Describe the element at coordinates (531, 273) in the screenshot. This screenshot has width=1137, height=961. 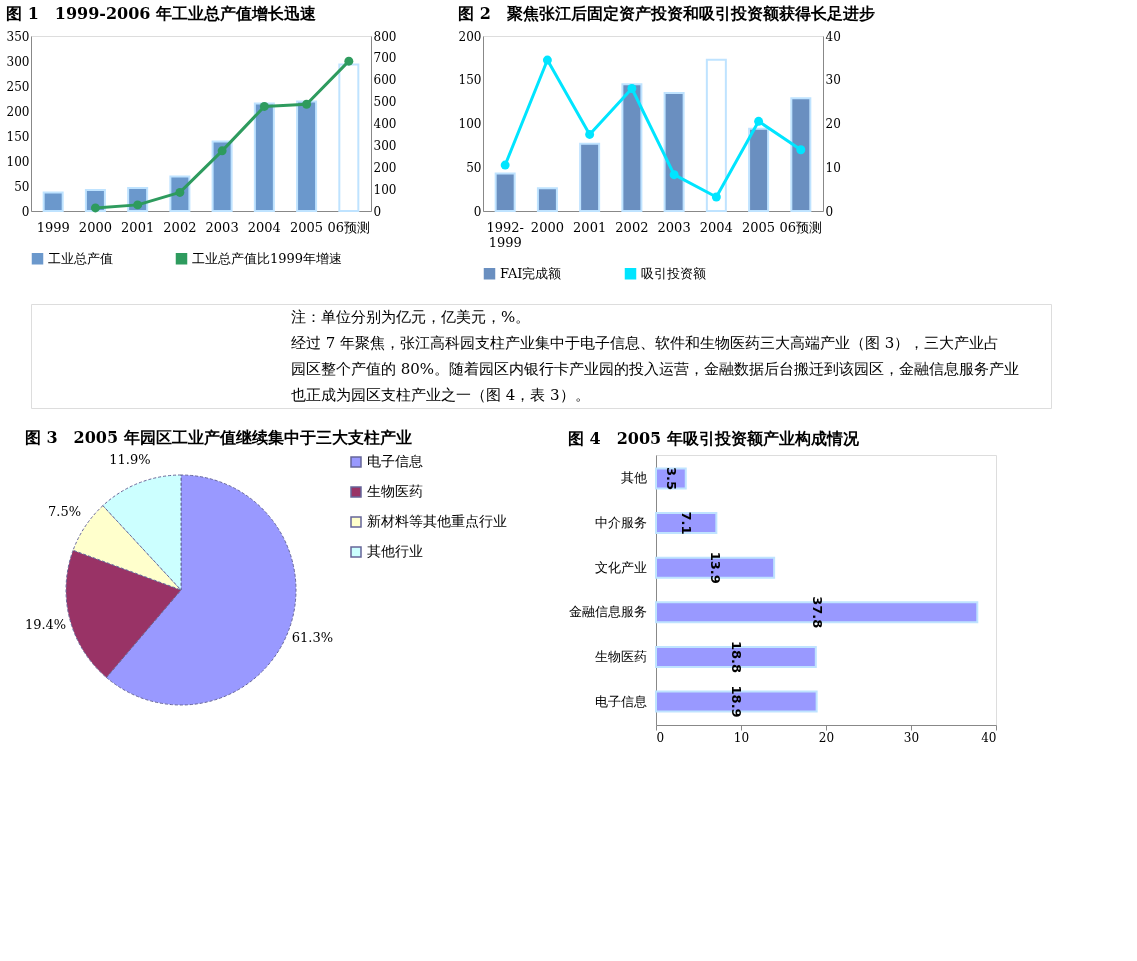
I see `legend-label: FAI完成额` at that location.